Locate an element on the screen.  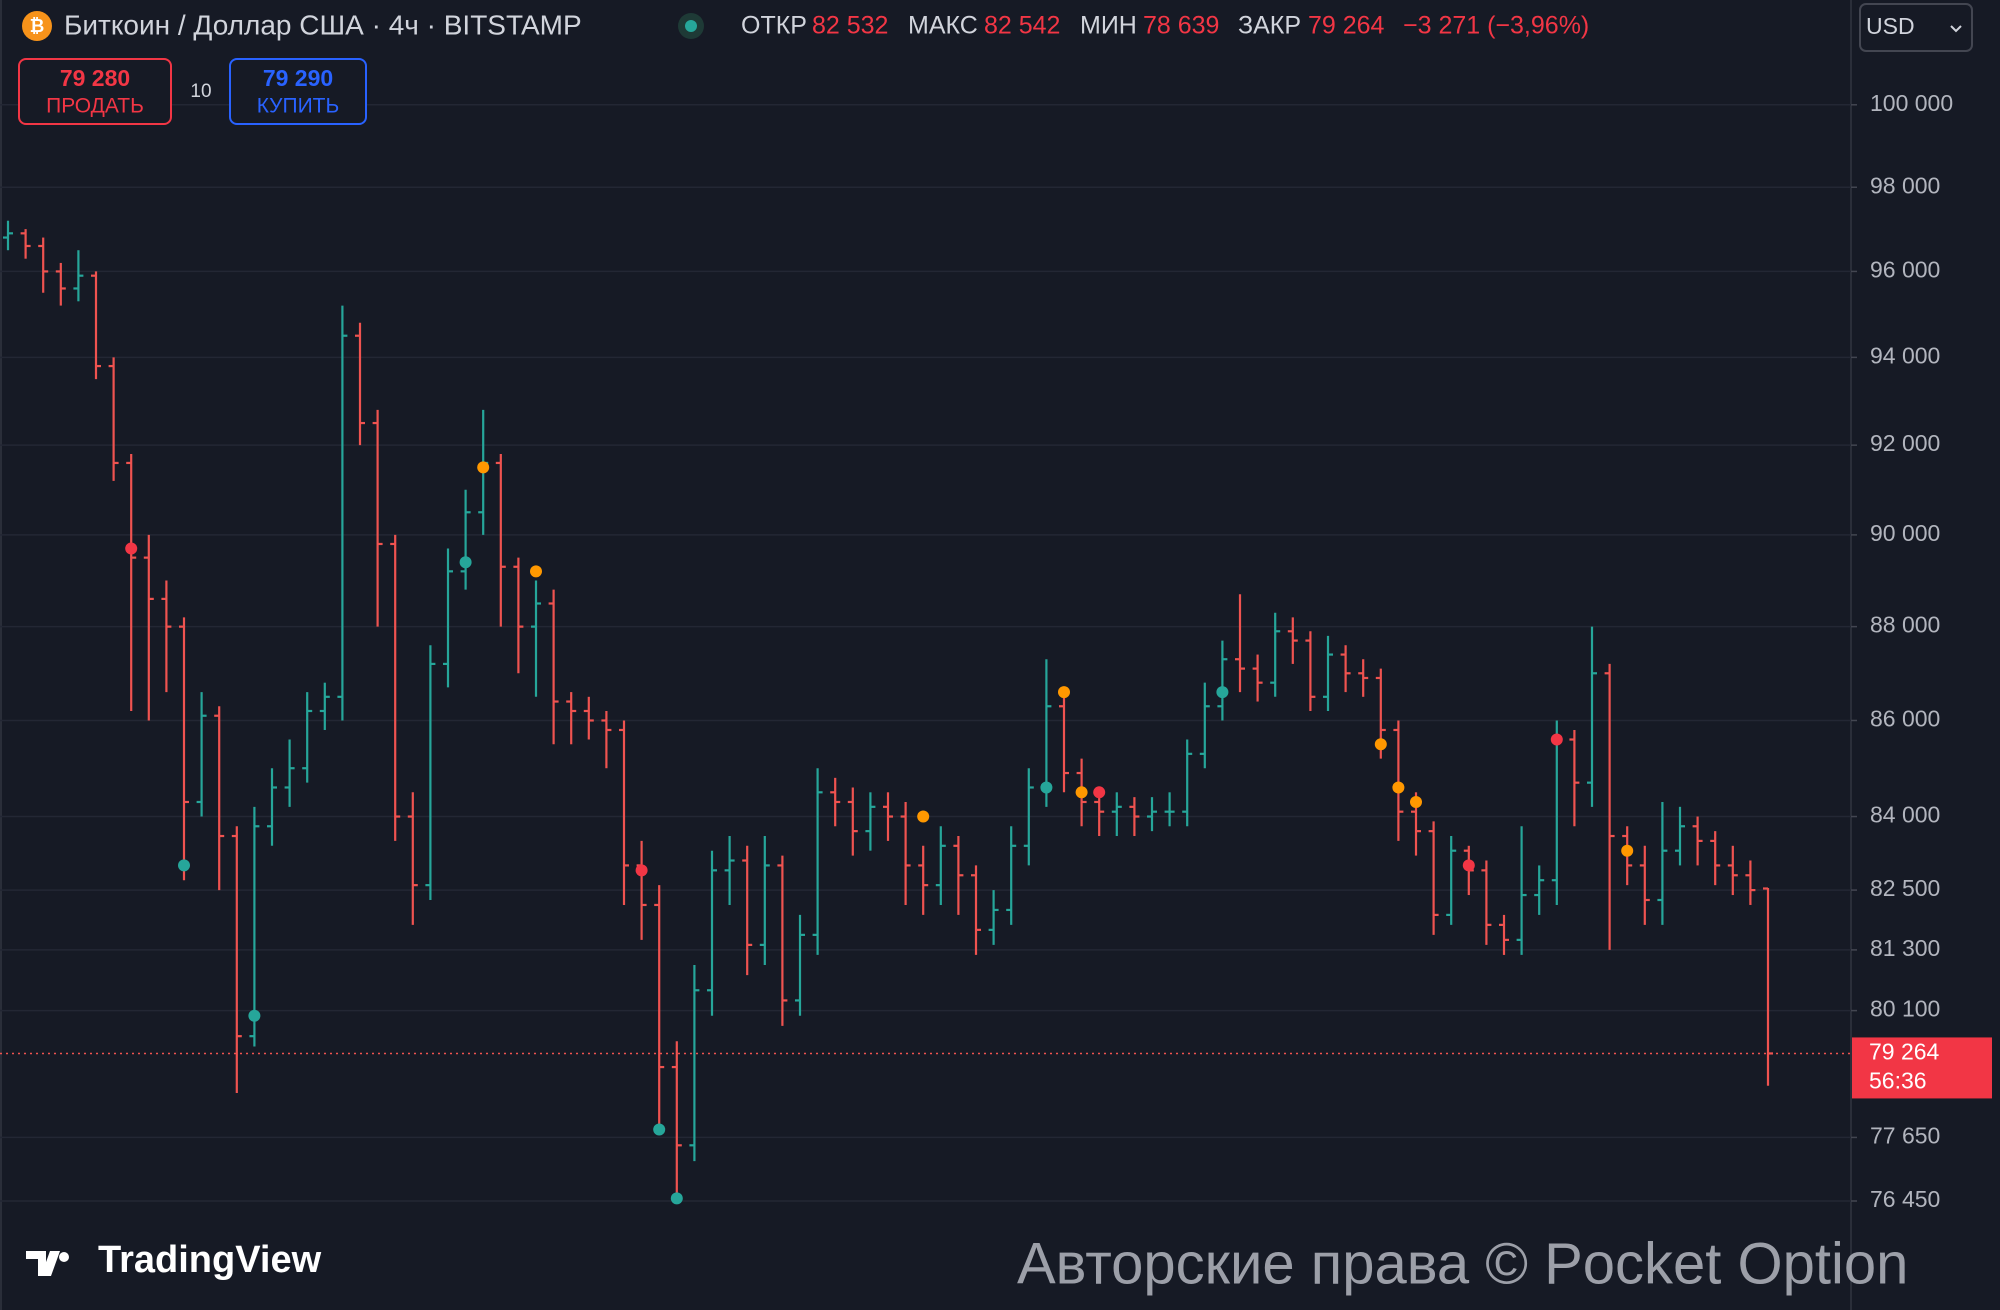
y-tick-label: 90 000 is located at coordinates (1905, 533).